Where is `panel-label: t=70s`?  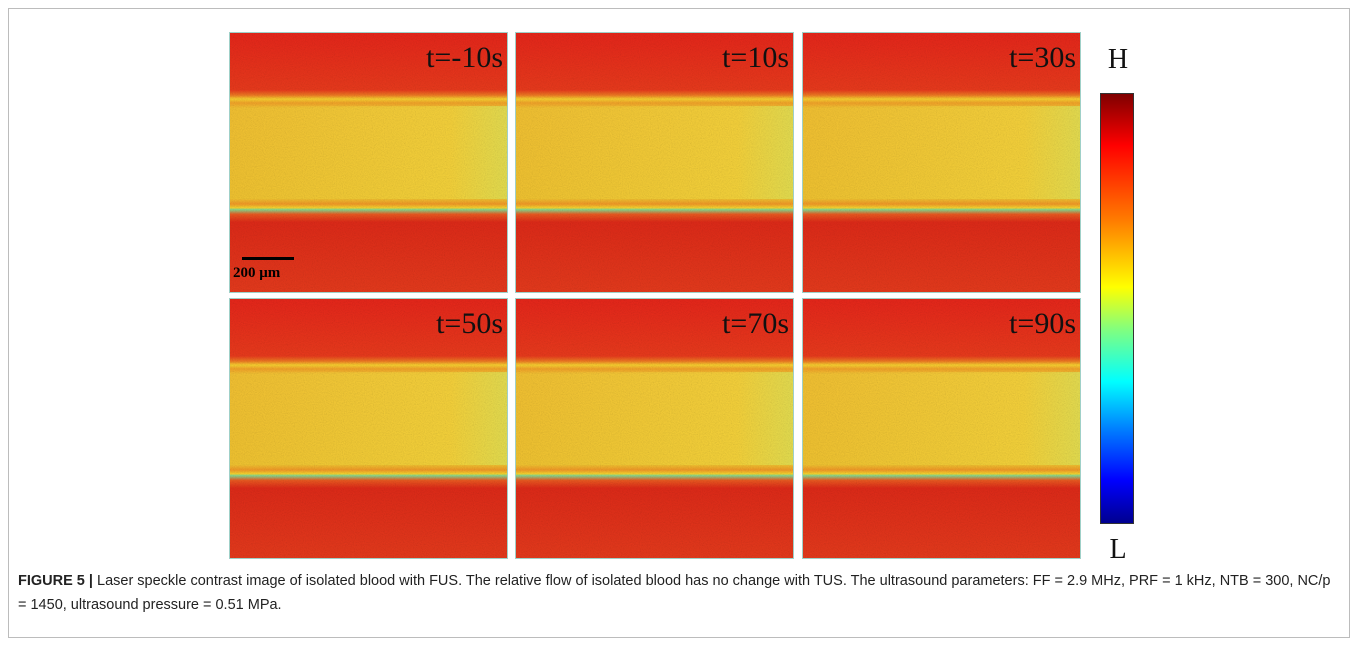 panel-label: t=70s is located at coordinates (755, 323).